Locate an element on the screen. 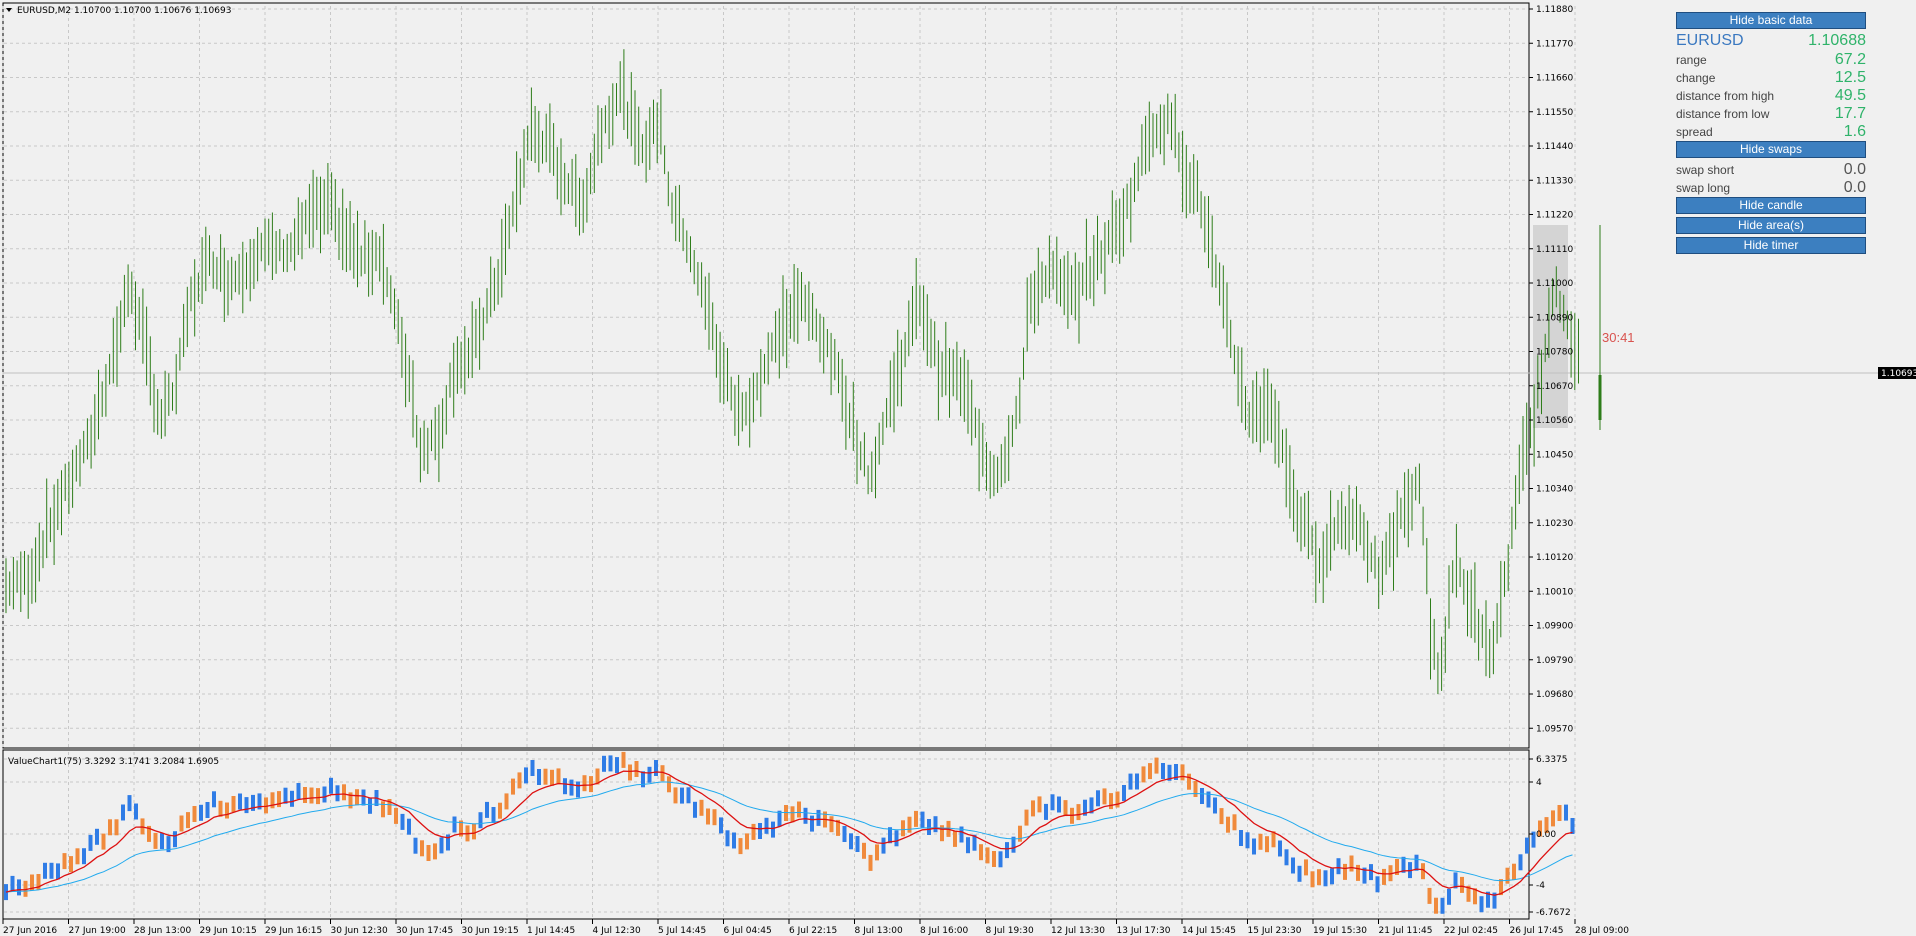 This screenshot has width=1916, height=936. slow-line is located at coordinates (789, 837).